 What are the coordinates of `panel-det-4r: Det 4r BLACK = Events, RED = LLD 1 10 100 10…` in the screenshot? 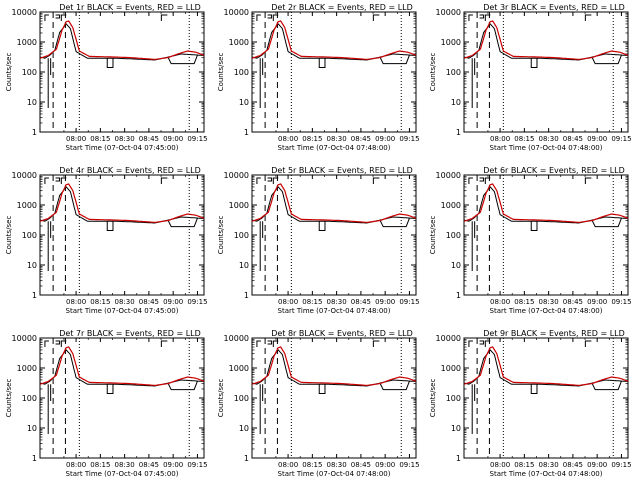 It's located at (106, 240).